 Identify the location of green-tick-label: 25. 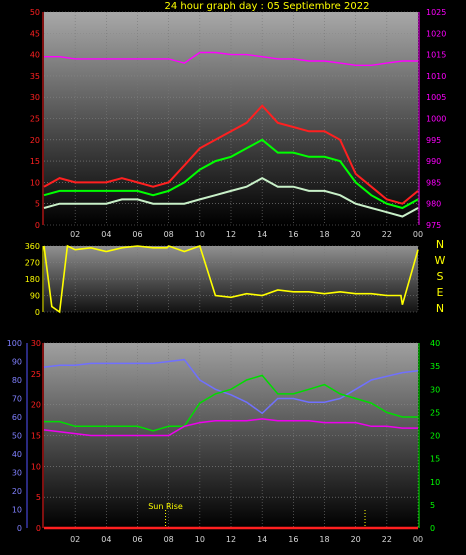
(435, 412).